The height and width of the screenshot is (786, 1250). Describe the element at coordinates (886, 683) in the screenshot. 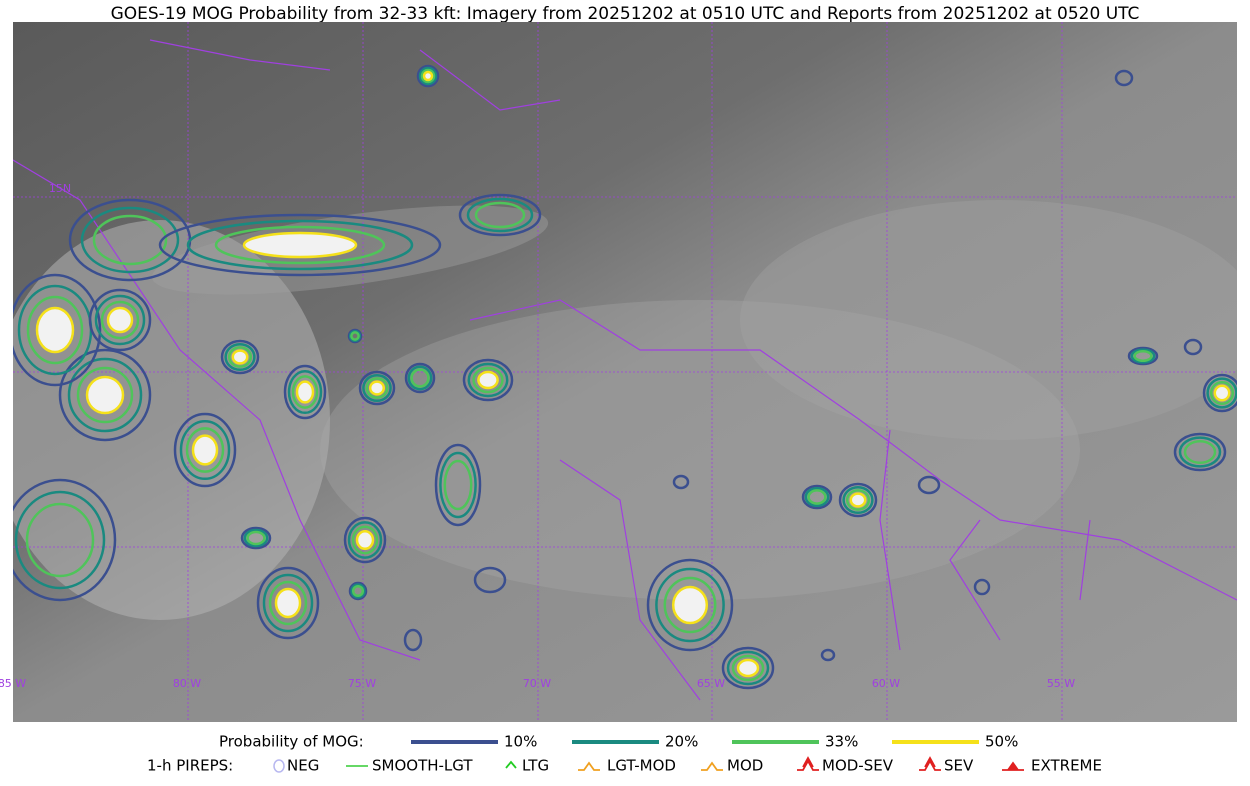

I see `lon-label: 60 W` at that location.